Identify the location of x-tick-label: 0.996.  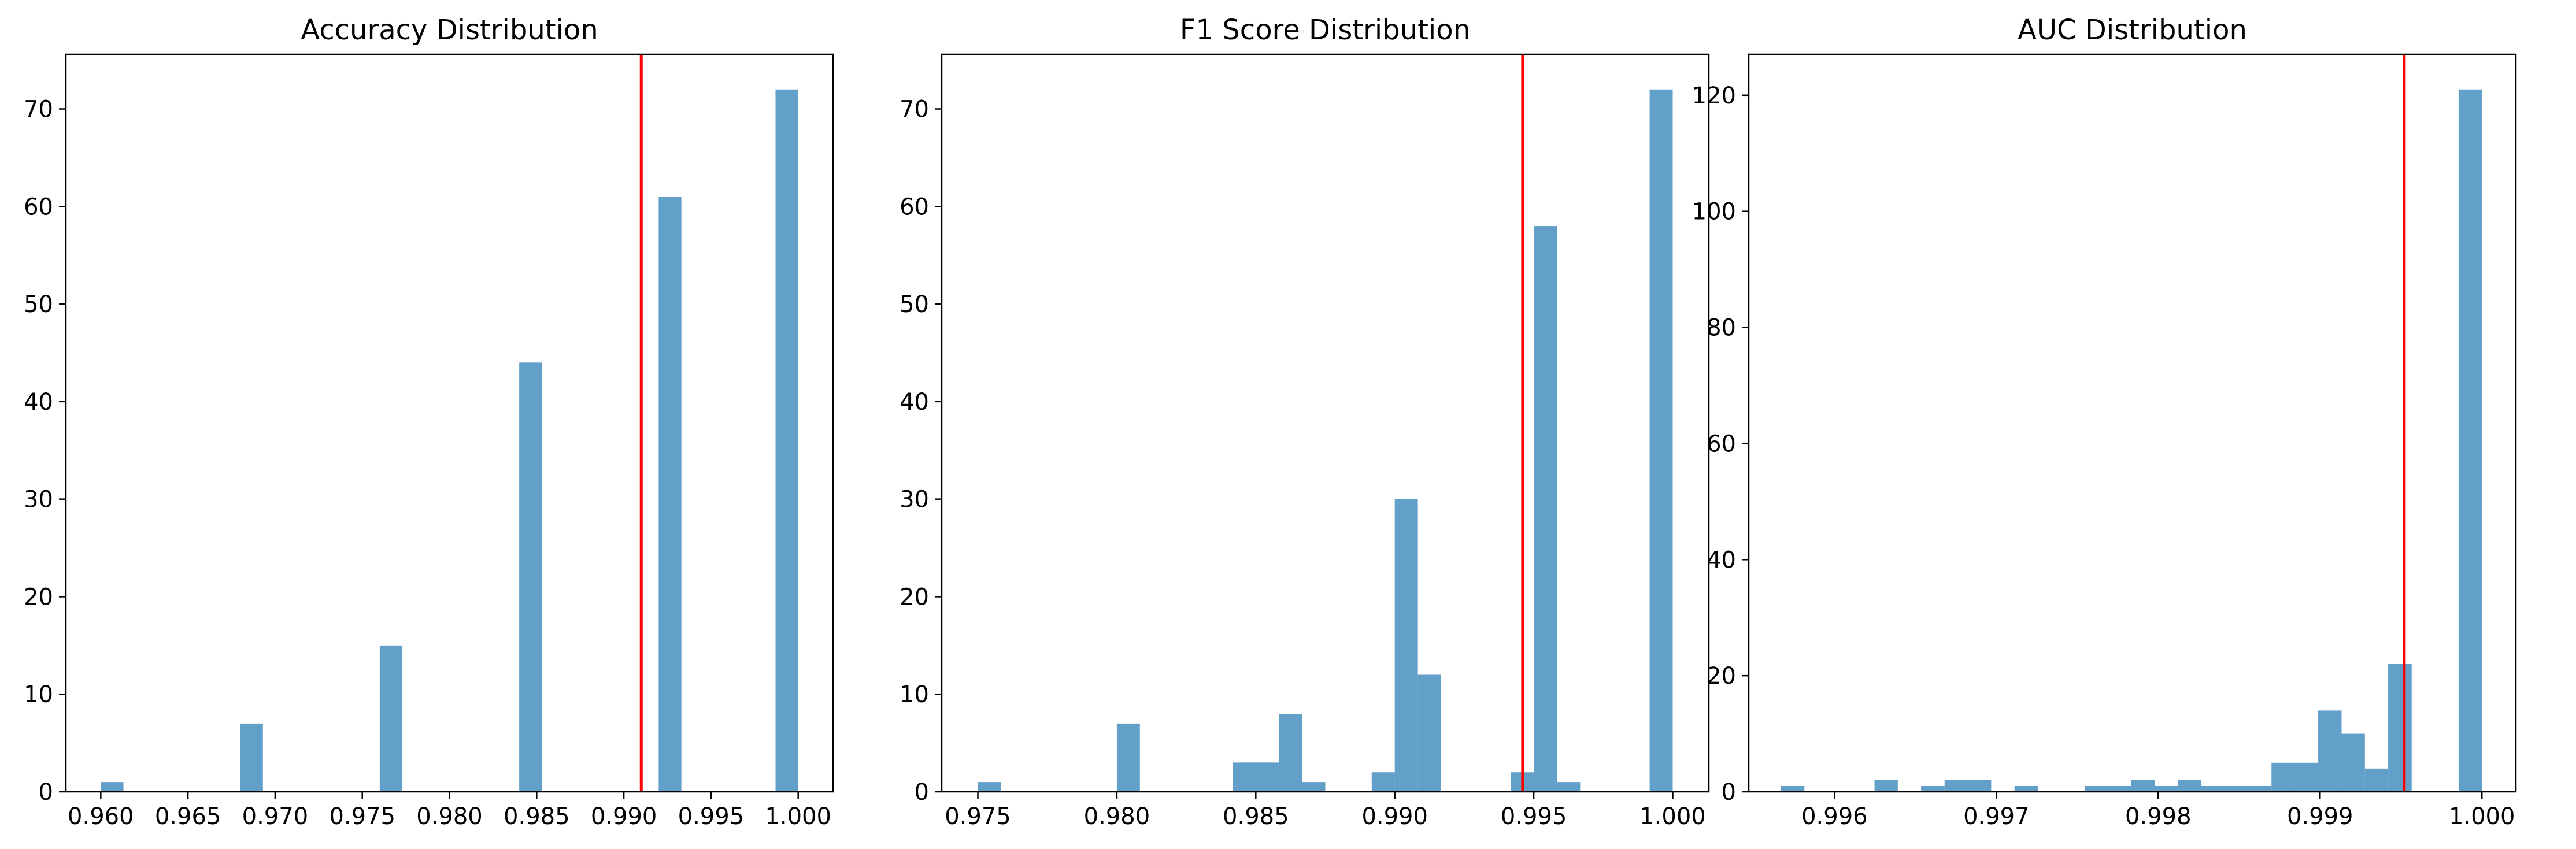
(1834, 816).